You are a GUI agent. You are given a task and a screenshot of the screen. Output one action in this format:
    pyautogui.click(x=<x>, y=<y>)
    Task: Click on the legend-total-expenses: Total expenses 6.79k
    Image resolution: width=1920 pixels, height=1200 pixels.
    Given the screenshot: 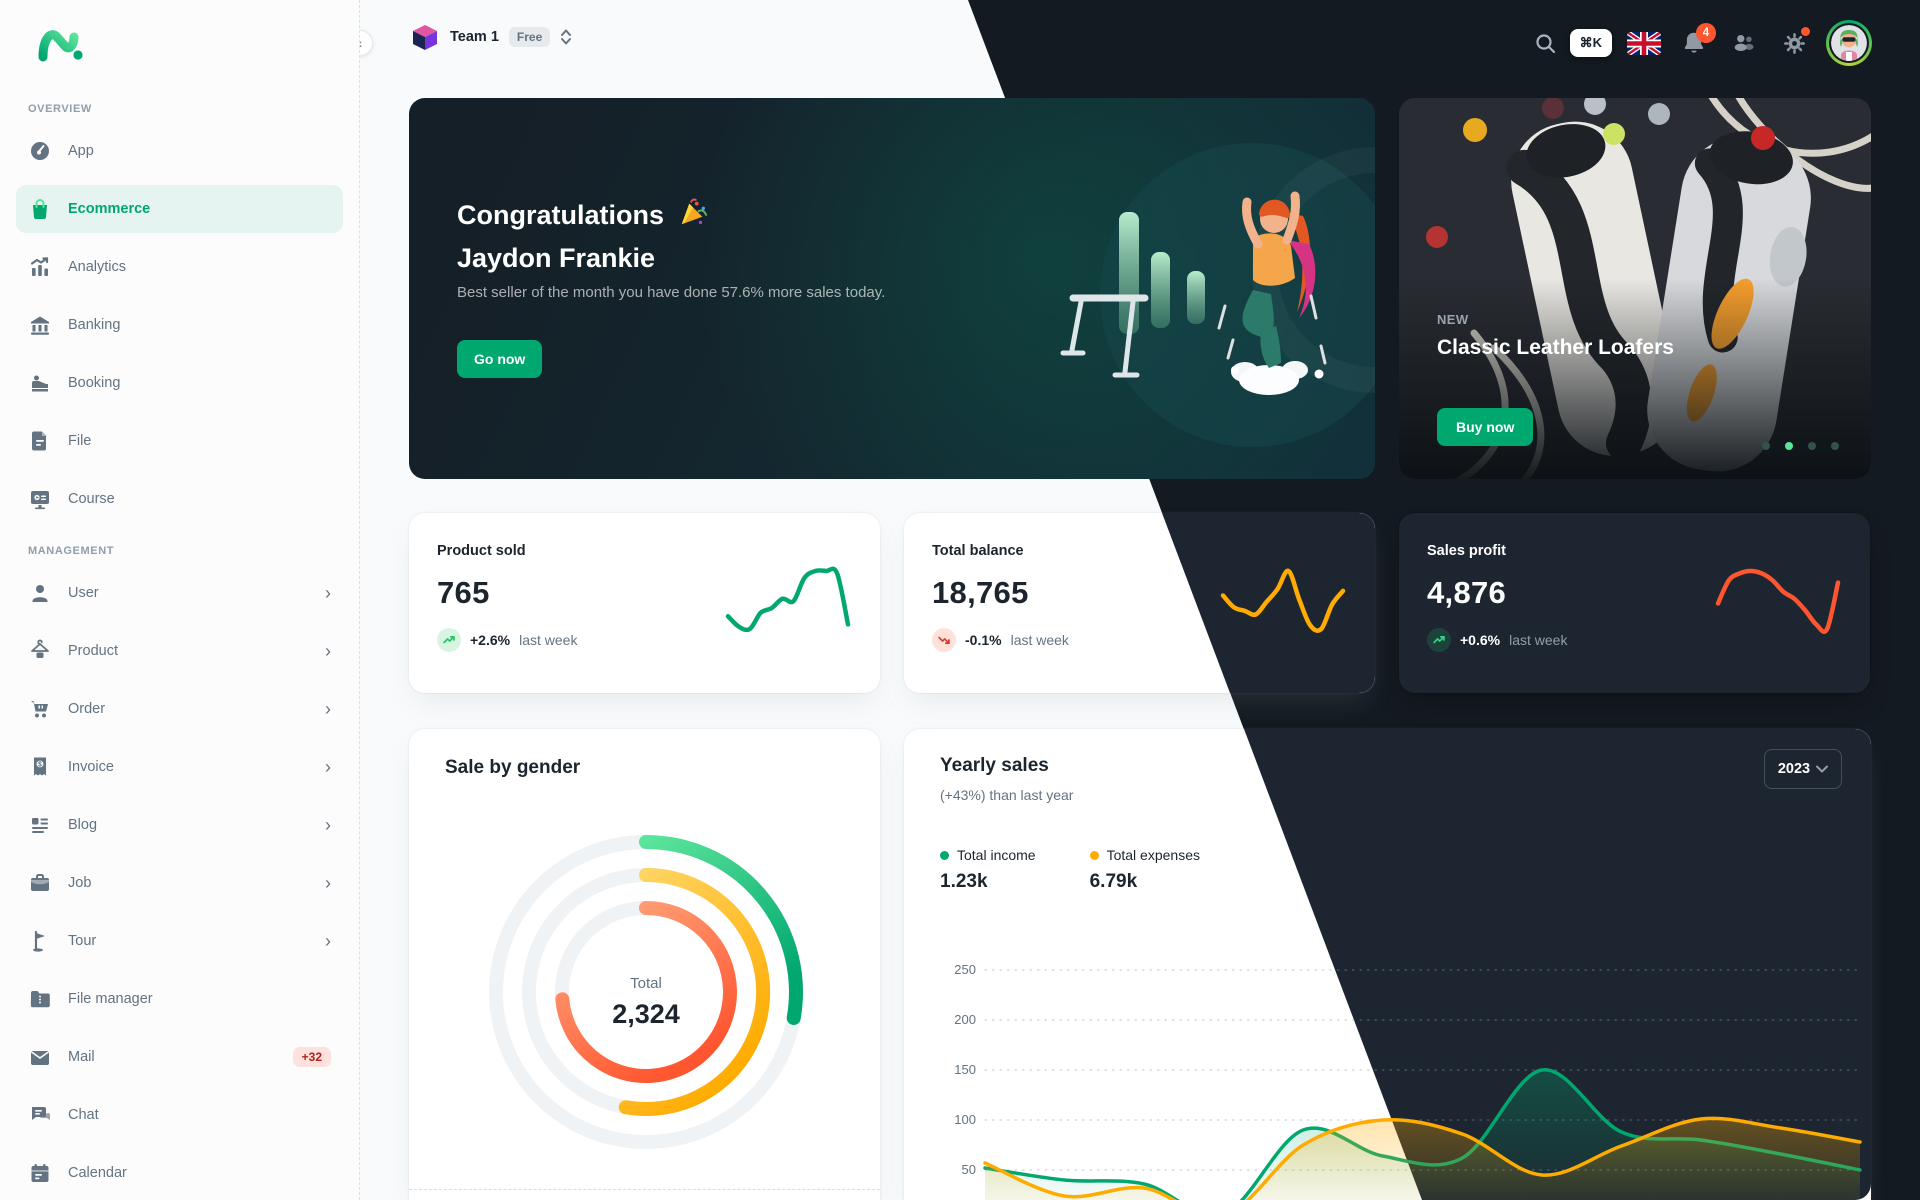 What is the action you would take?
    pyautogui.click(x=1144, y=869)
    